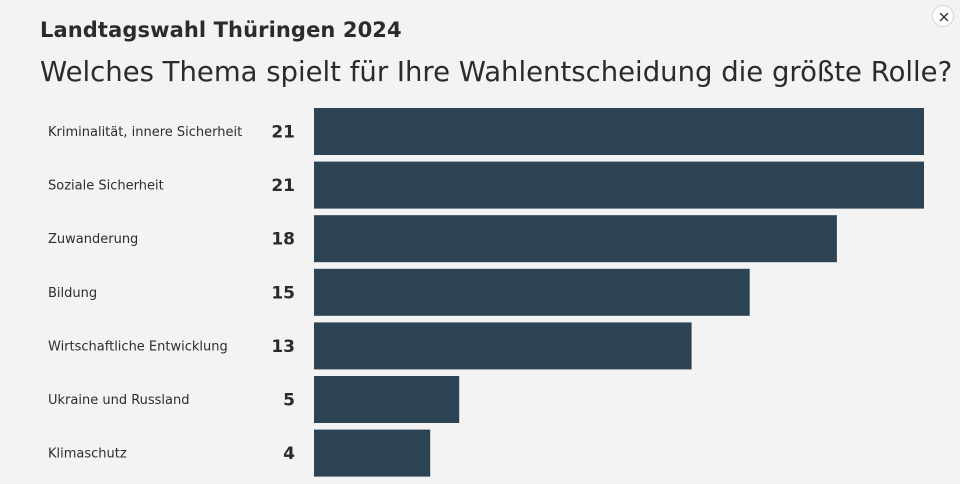  Describe the element at coordinates (283, 240) in the screenshot. I see `value-label-2: 18` at that location.